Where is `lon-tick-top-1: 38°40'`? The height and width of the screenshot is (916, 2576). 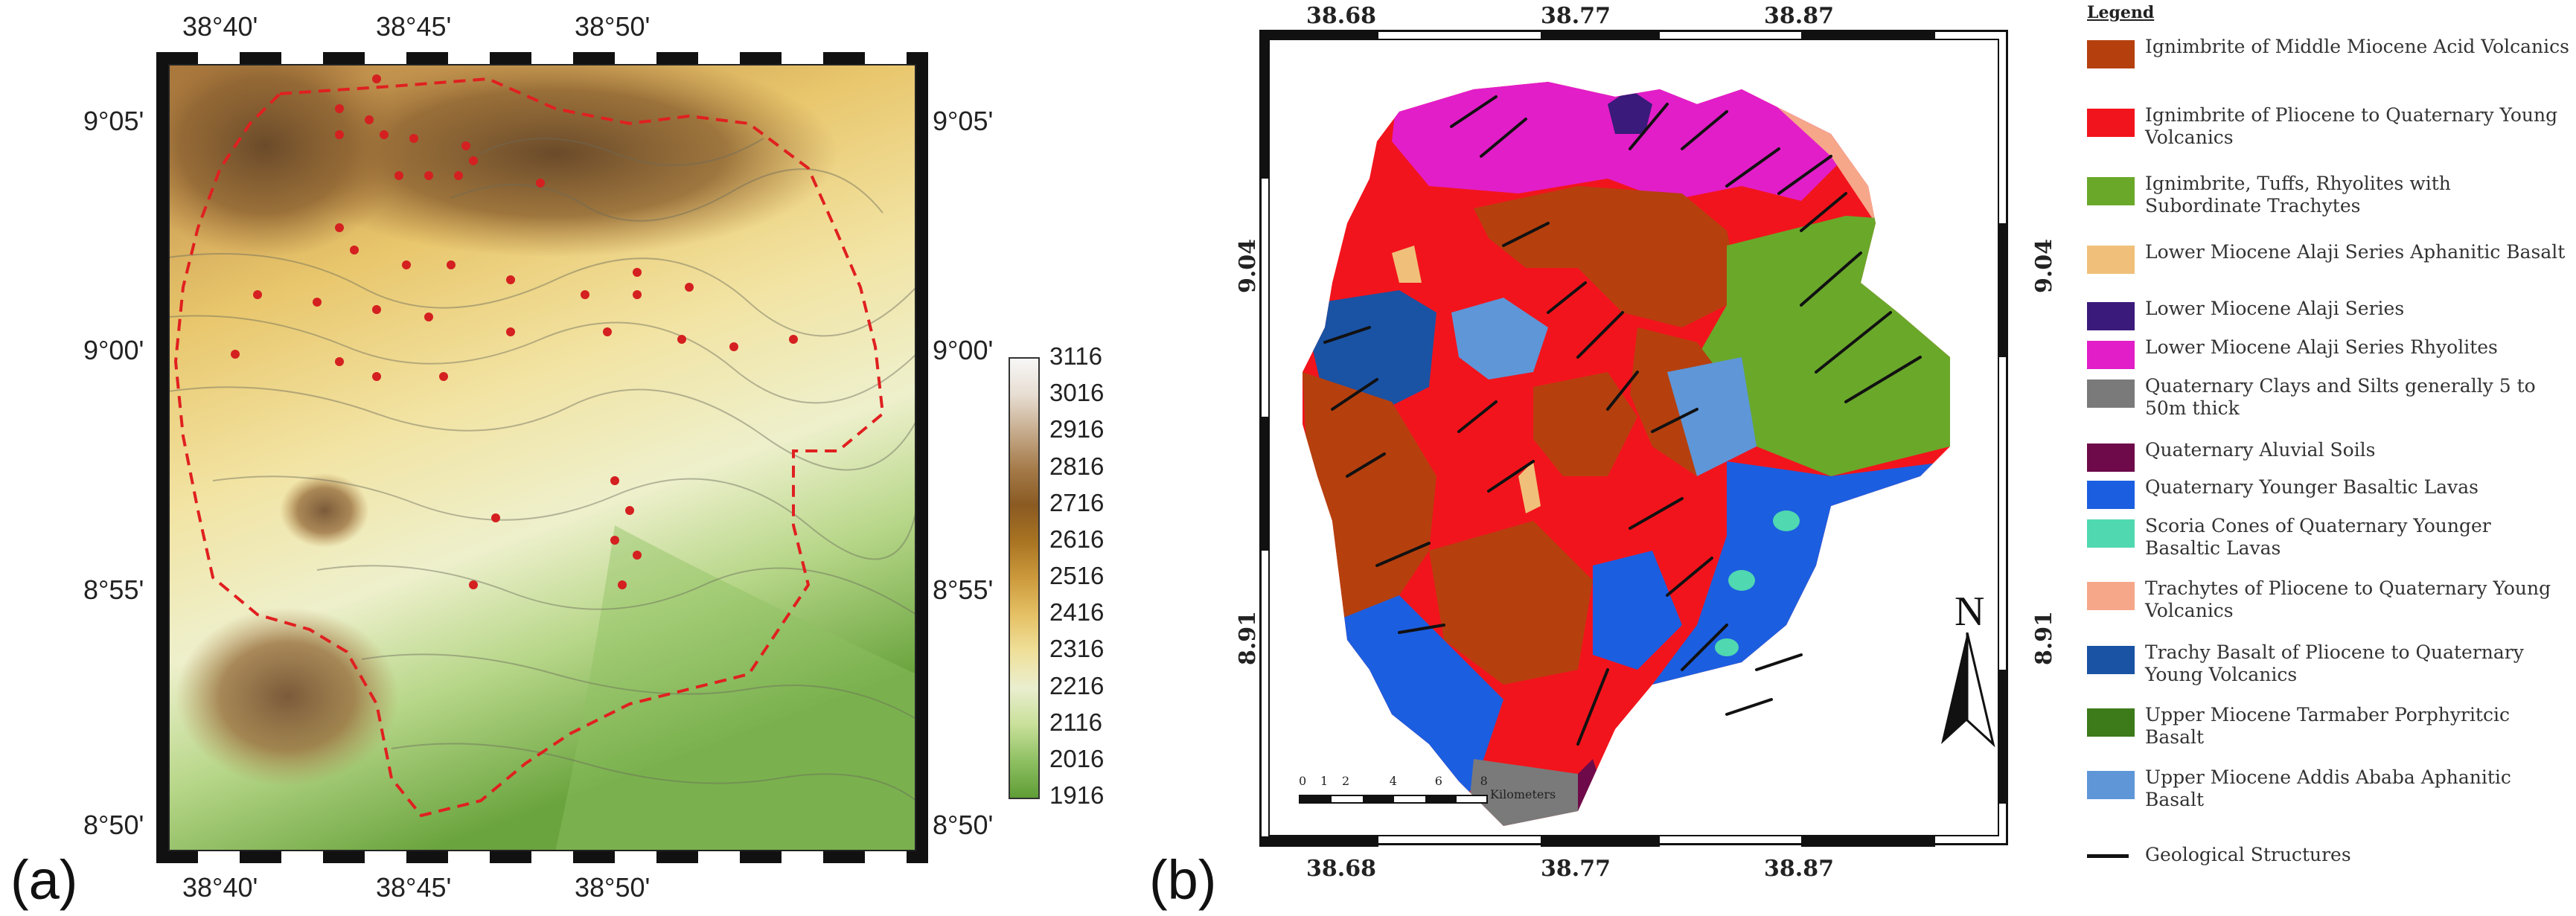
lon-tick-top-1: 38°40' is located at coordinates (220, 26).